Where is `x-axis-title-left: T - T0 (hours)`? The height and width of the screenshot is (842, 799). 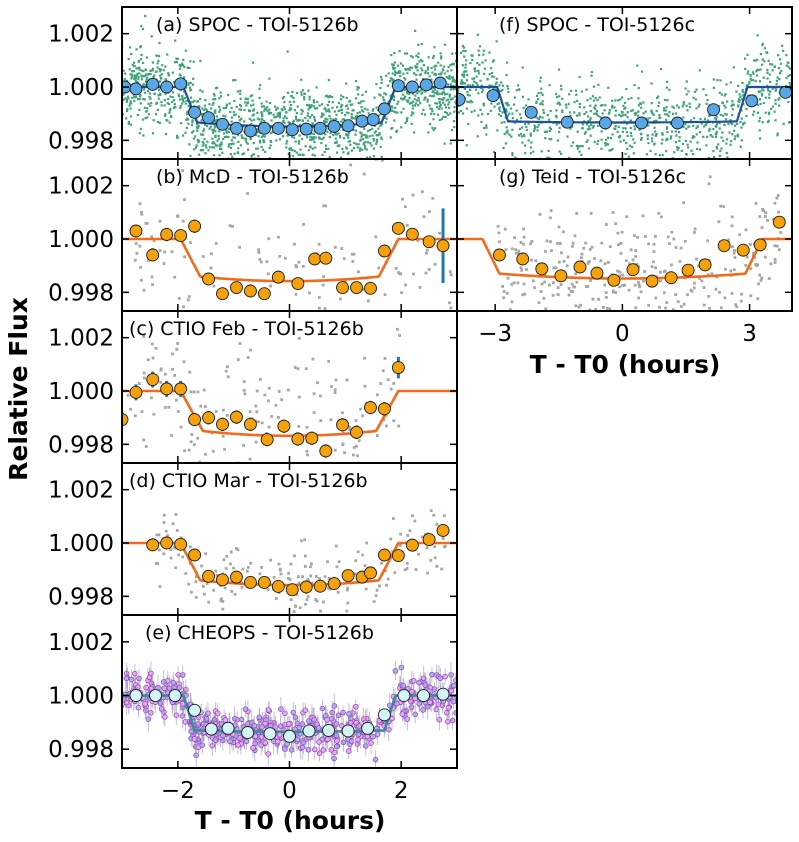
x-axis-title-left: T - T0 (hours) is located at coordinates (290, 820).